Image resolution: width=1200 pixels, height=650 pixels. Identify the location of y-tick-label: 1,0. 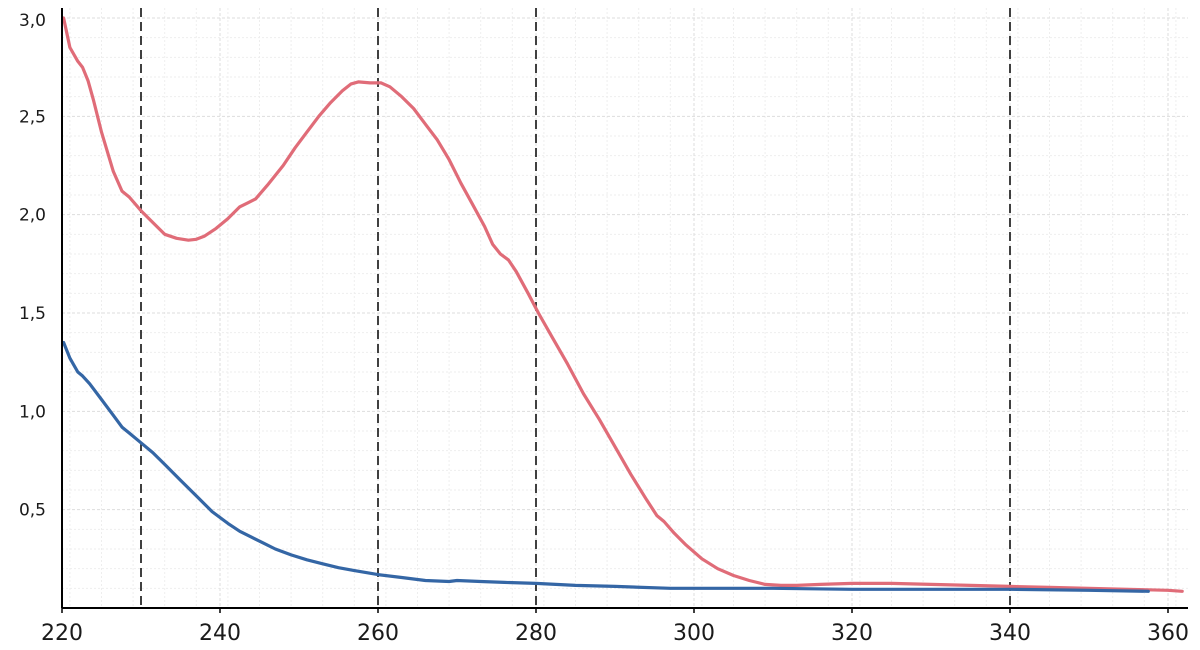
(32, 412).